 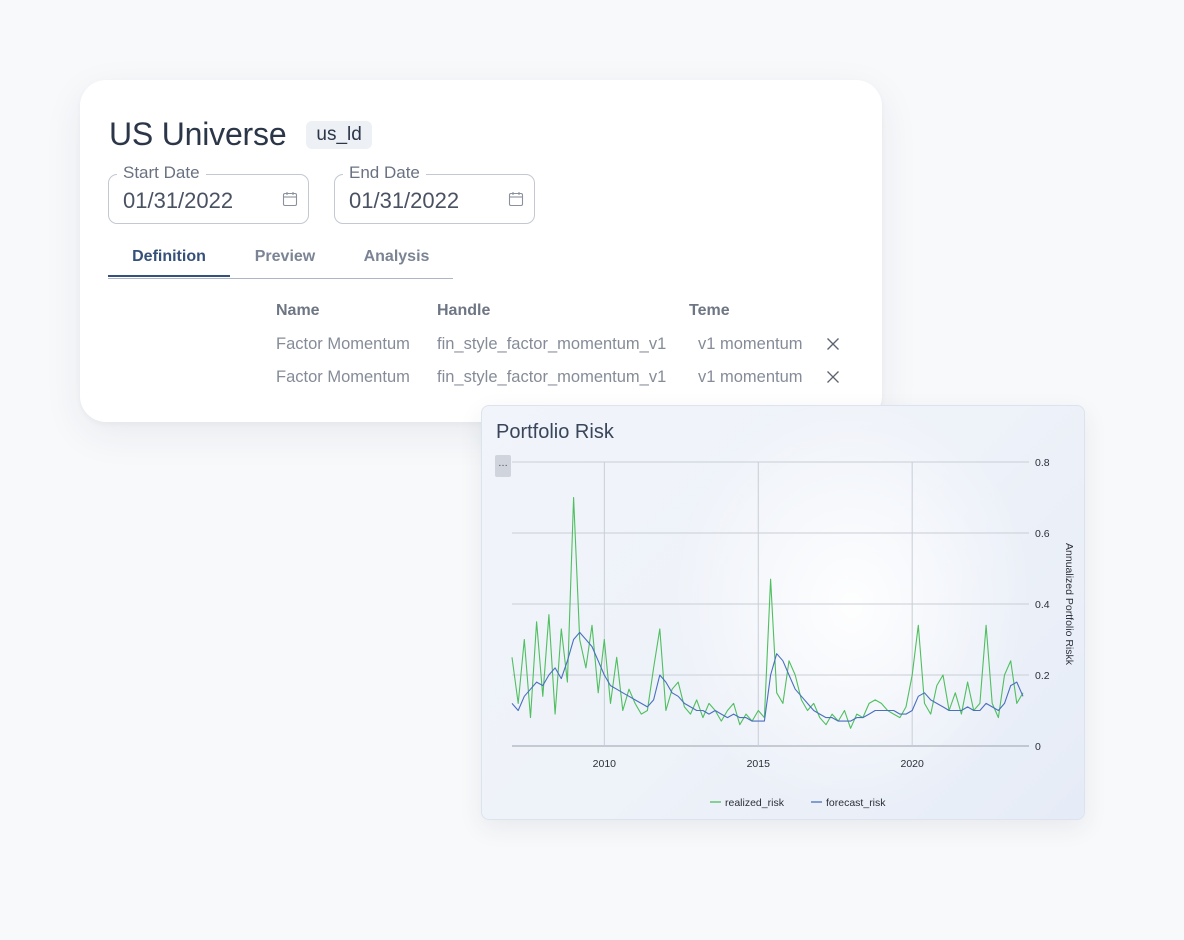 I want to click on start-date-label: Start Date, so click(x=161, y=173).